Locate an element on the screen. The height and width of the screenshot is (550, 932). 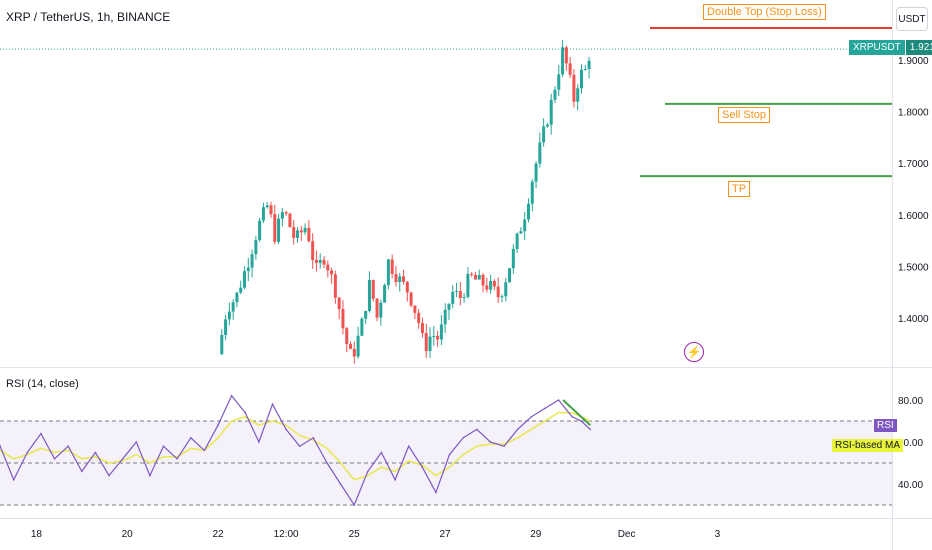
time-tick-label: 27 is located at coordinates (445, 534).